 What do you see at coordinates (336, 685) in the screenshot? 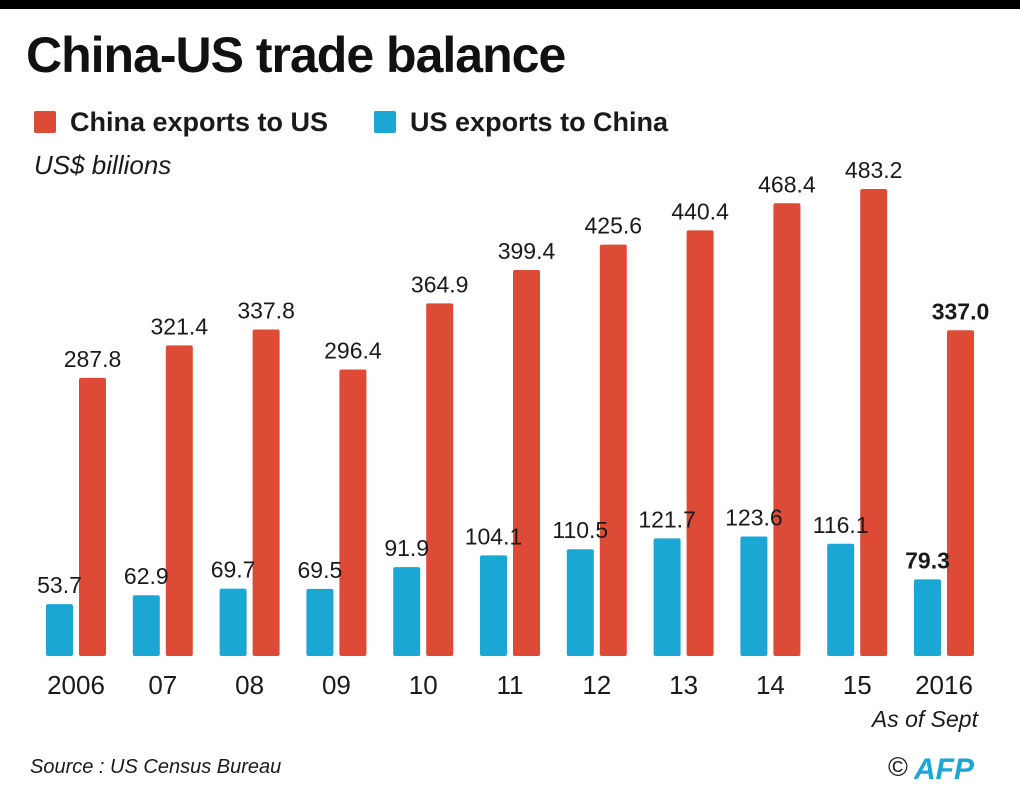
I see `x-tick-label-09: 09` at bounding box center [336, 685].